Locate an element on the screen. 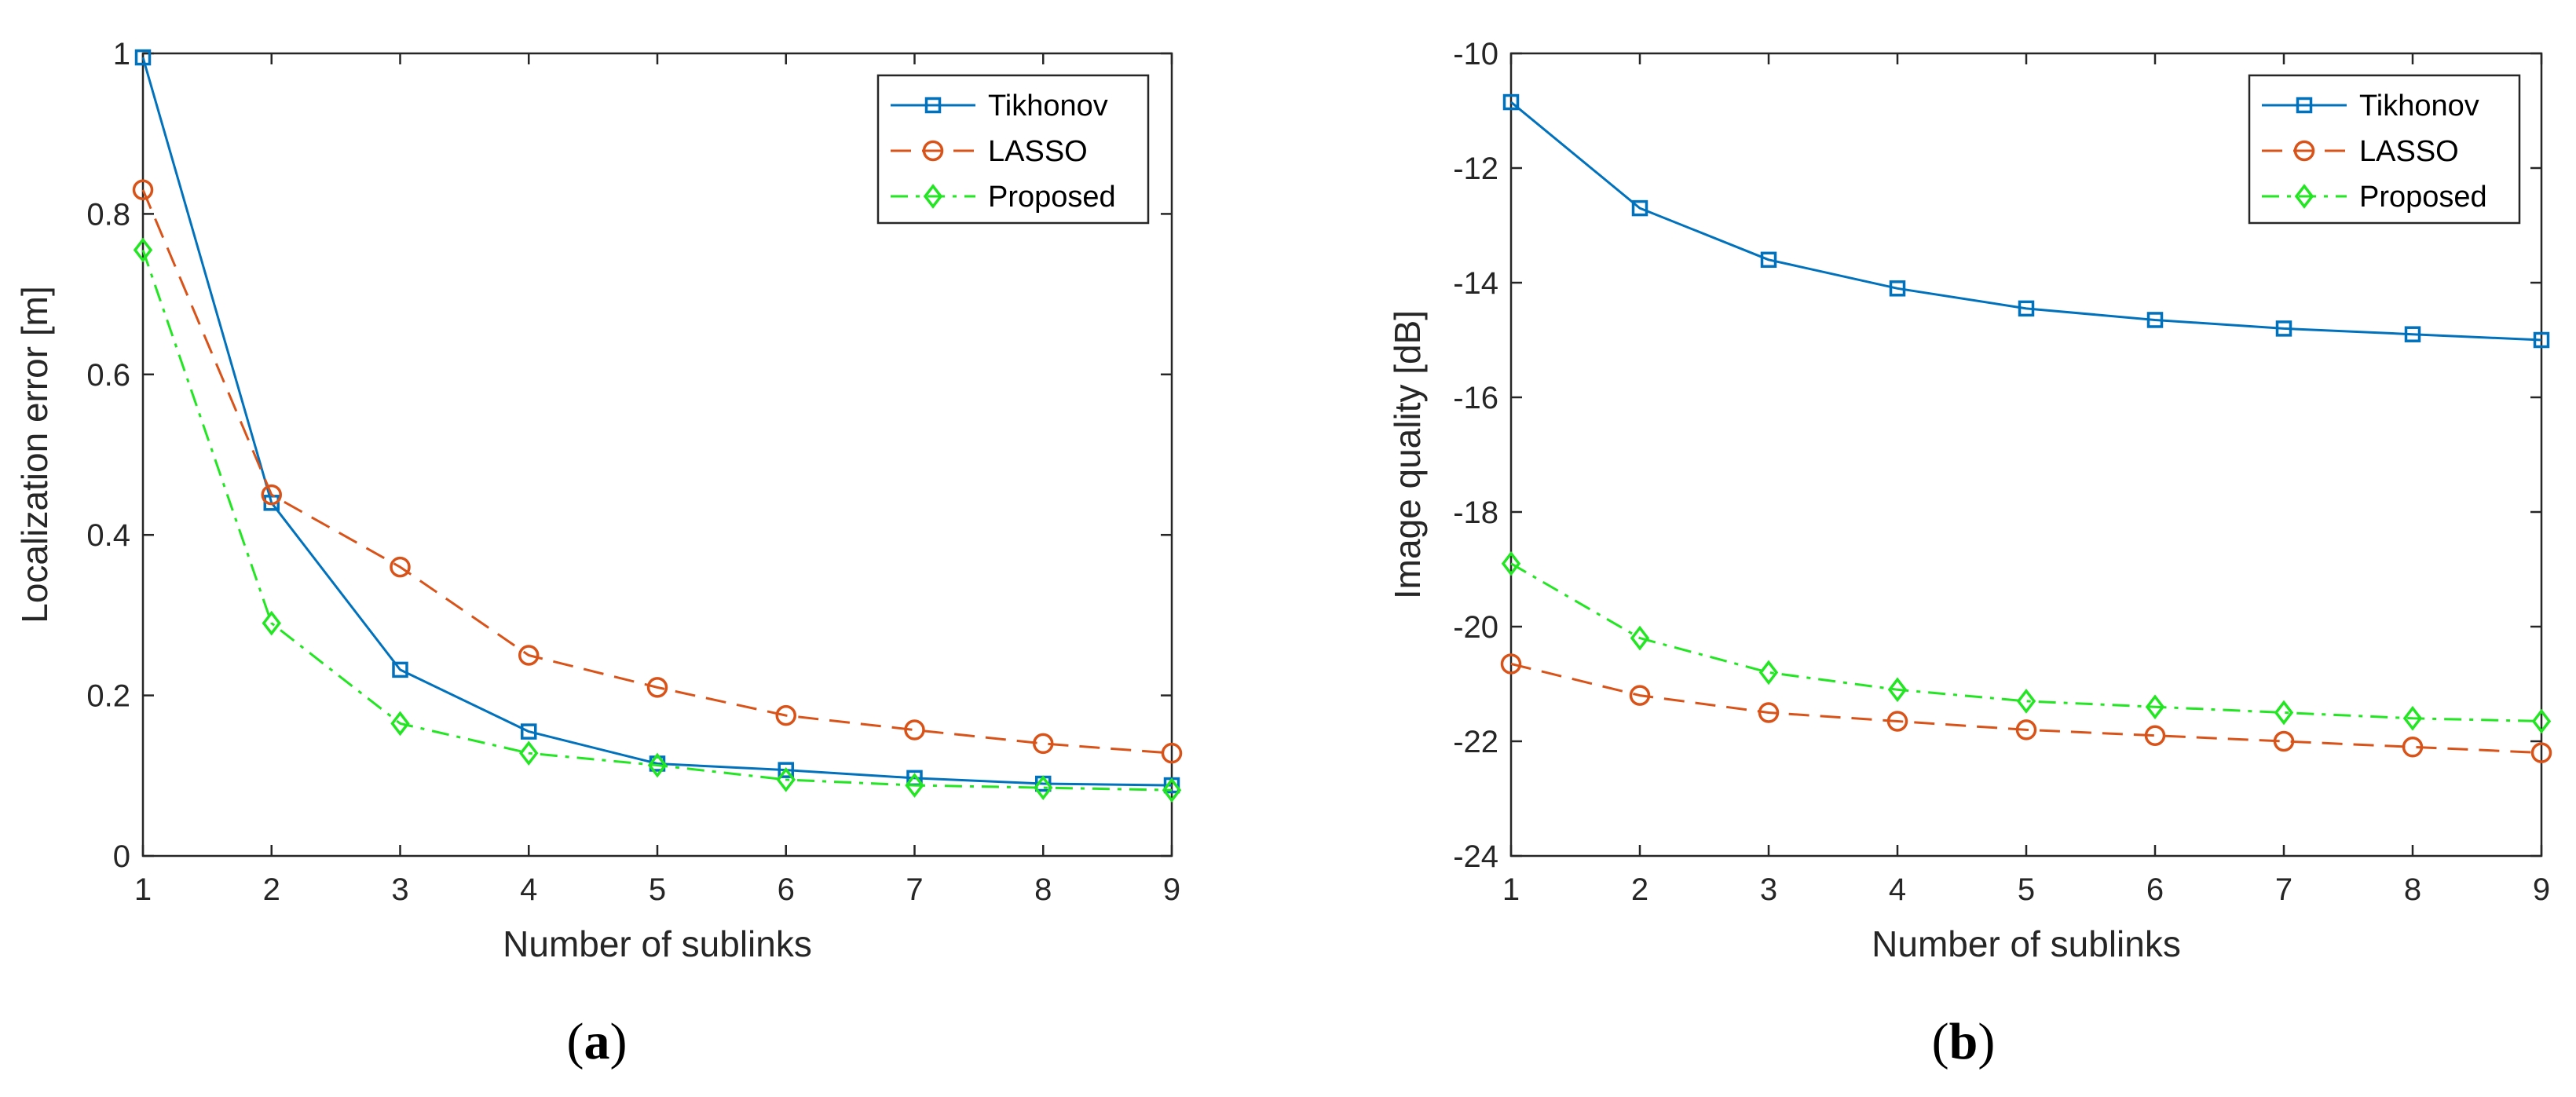 The image size is (2576, 1097). x-tick-label: 5 is located at coordinates (657, 889).